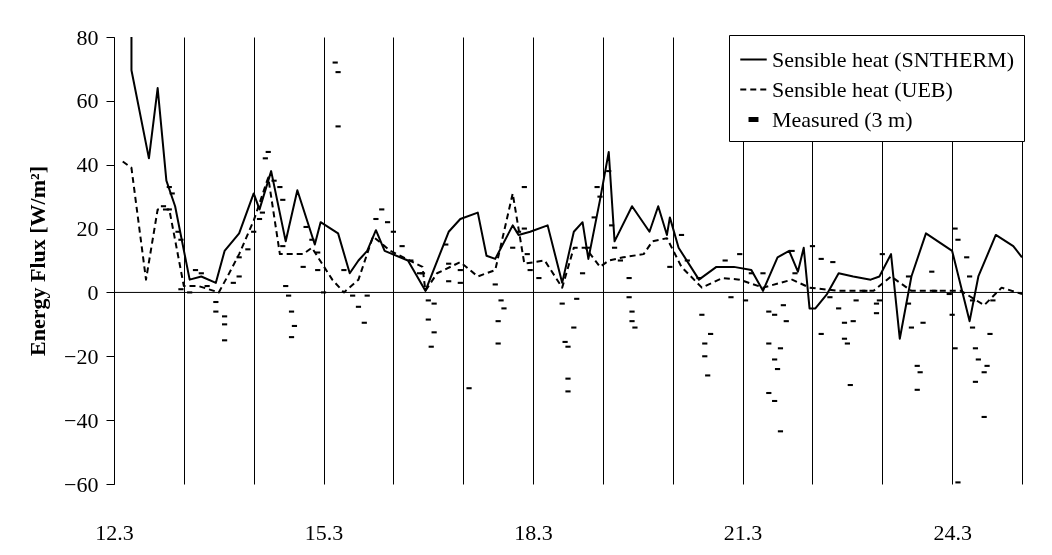  Describe the element at coordinates (842, 119) in the screenshot. I see `legend-label: Measured (3 m)` at that location.